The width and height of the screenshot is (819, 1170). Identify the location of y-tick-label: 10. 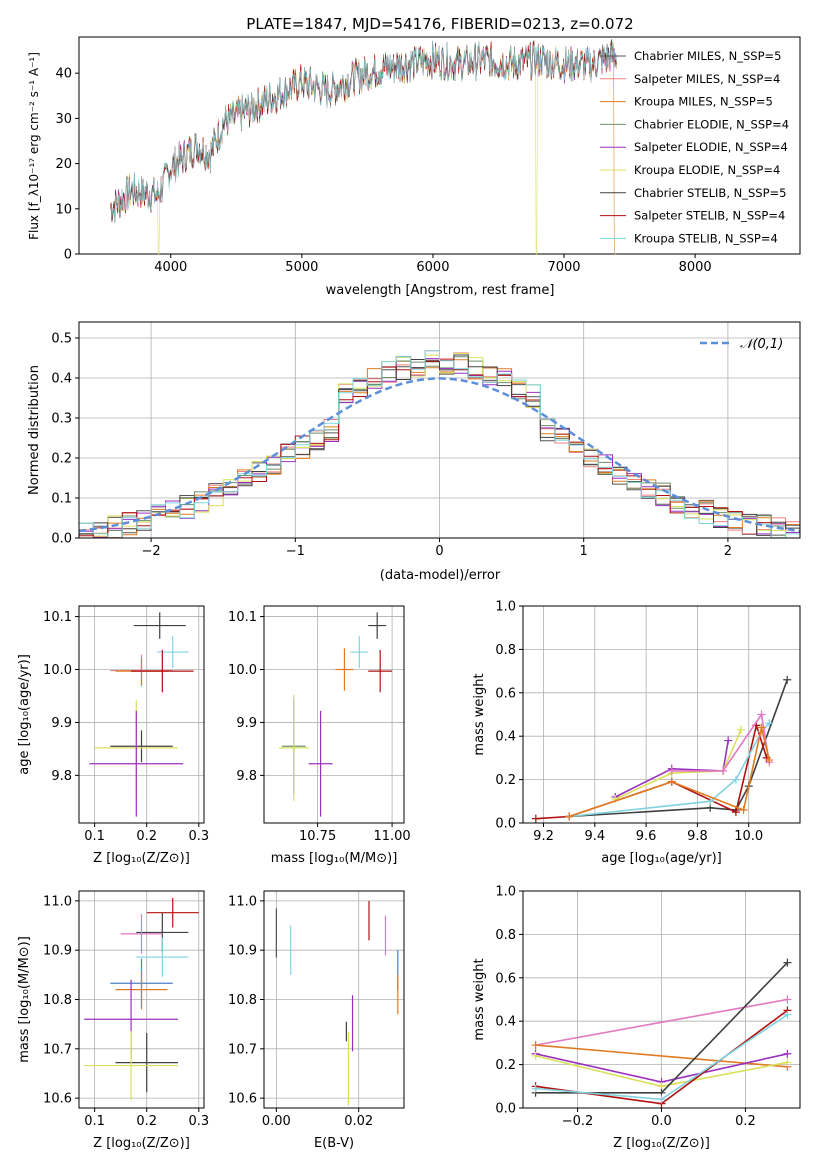
(63, 209).